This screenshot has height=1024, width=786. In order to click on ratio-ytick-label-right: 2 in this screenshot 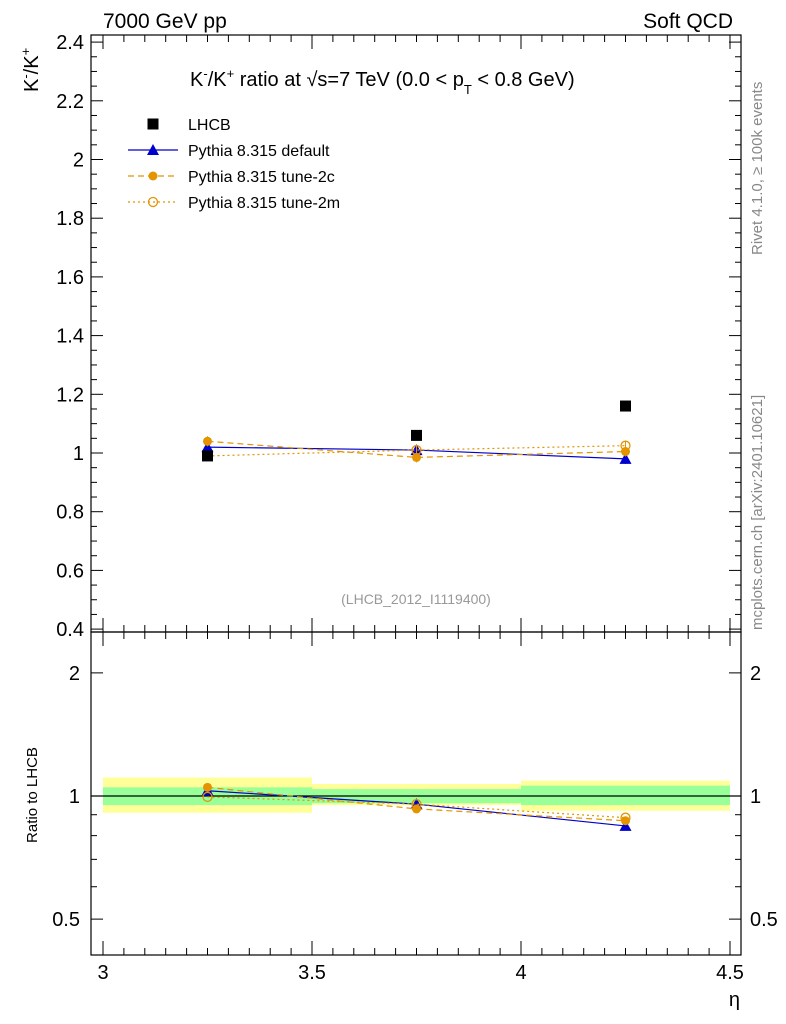, I will do `click(755, 674)`.